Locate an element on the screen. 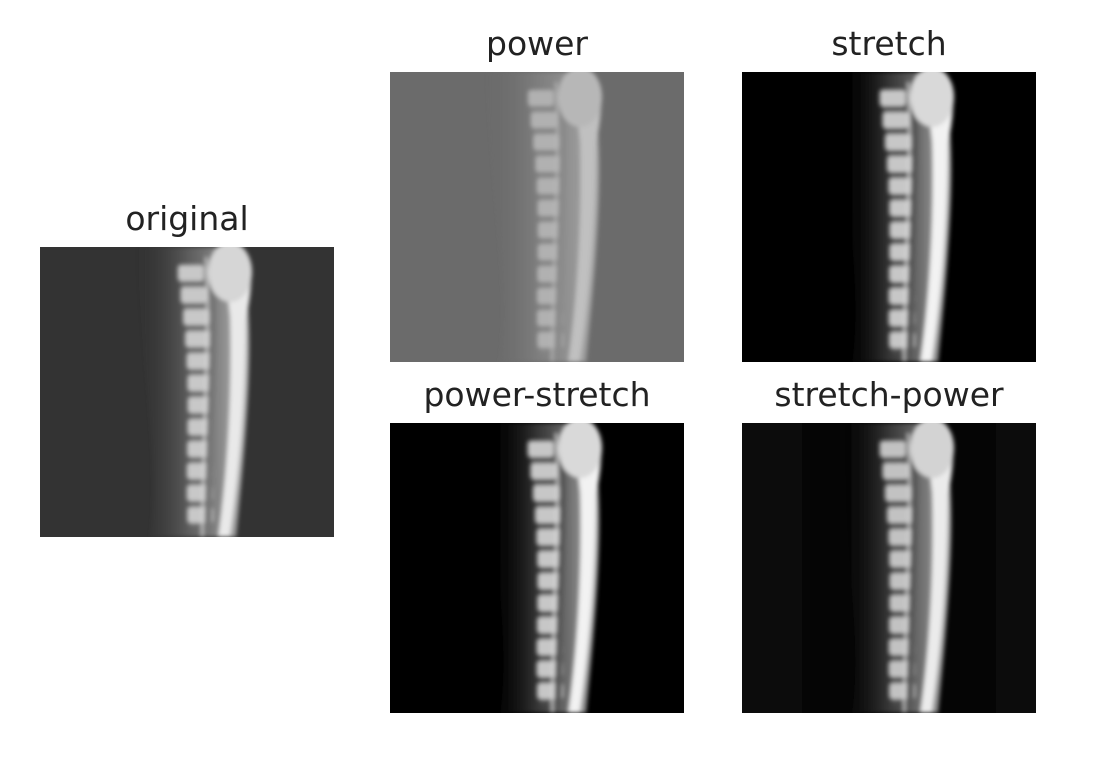 This screenshot has width=1102, height=759. panel-stretch-power: stretch-power is located at coordinates (889, 544).